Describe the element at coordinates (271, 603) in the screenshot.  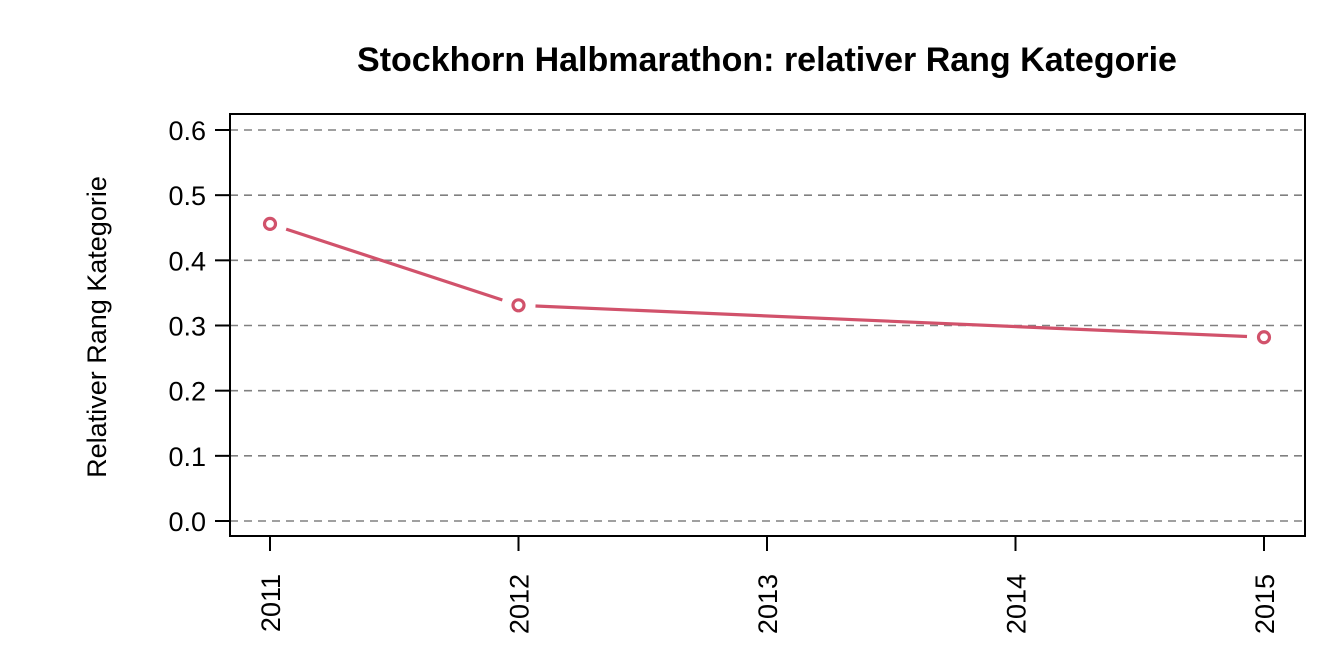
I see `x-tick-label: 2011` at that location.